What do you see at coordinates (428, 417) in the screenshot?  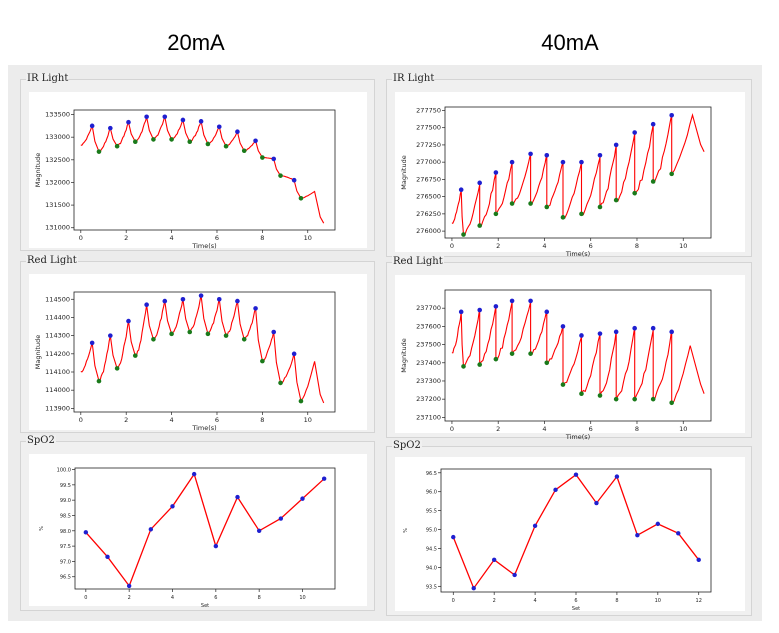 I see `y-tick-label: 237100` at bounding box center [428, 417].